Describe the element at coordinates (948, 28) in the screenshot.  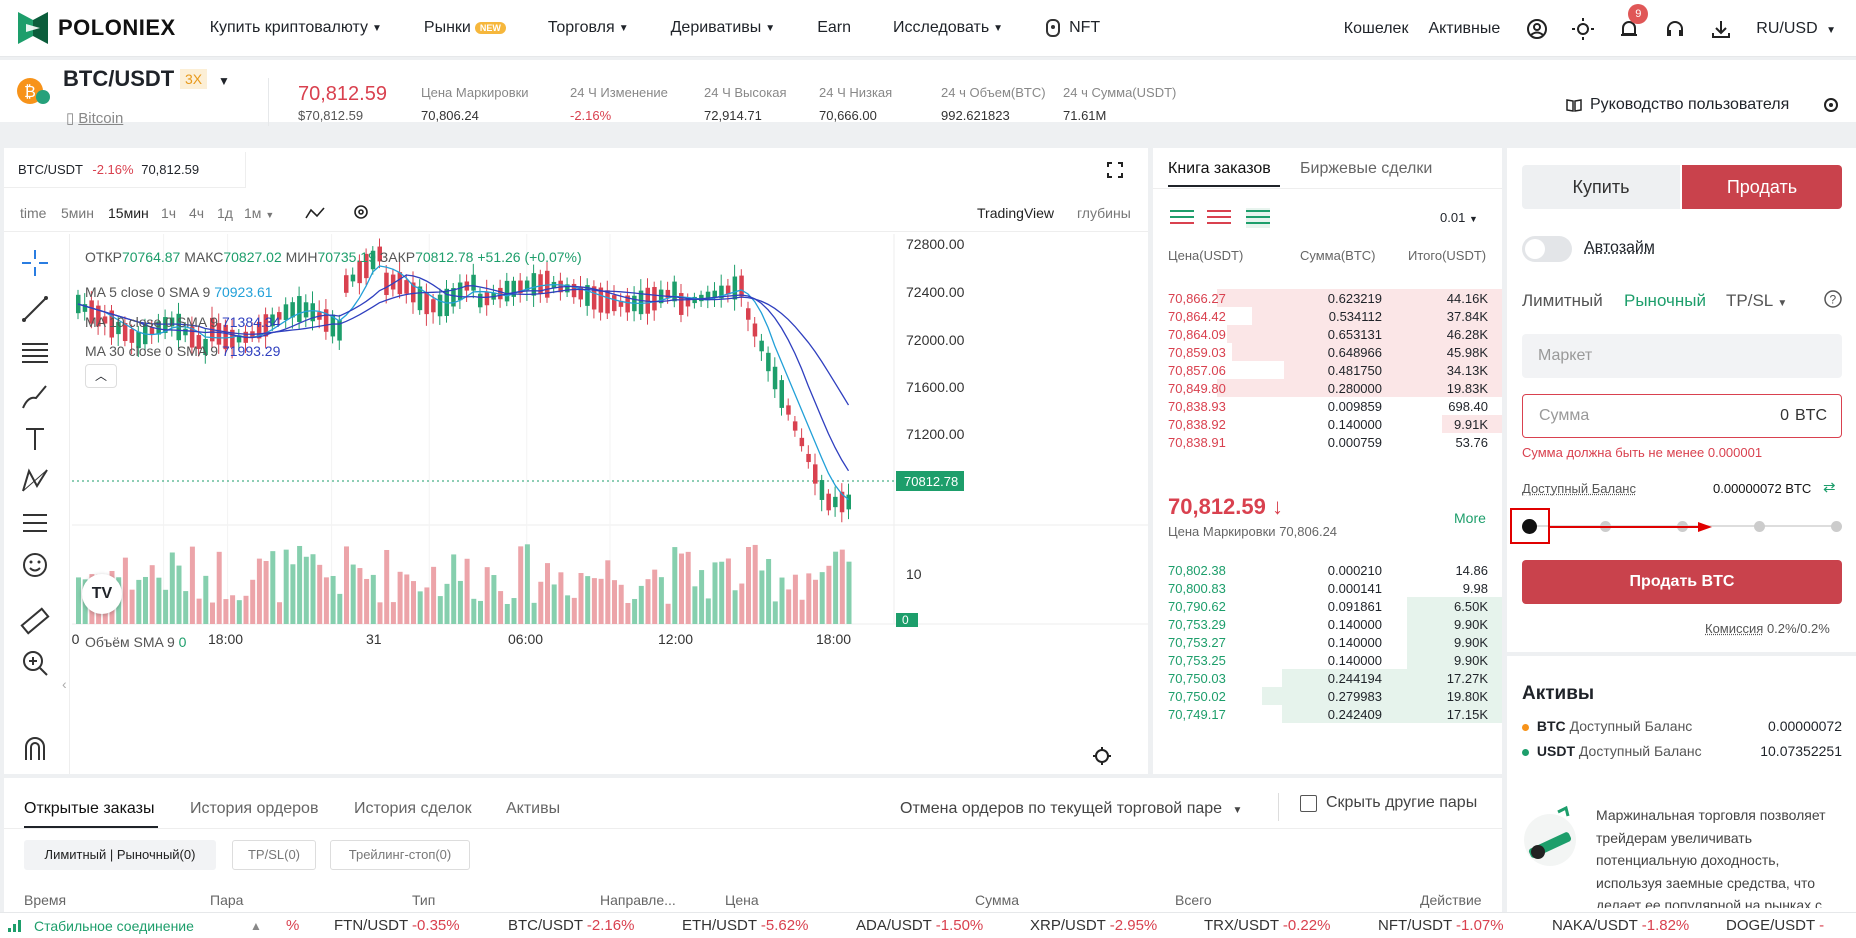
I see `nav-research: Исследовать ▼` at that location.